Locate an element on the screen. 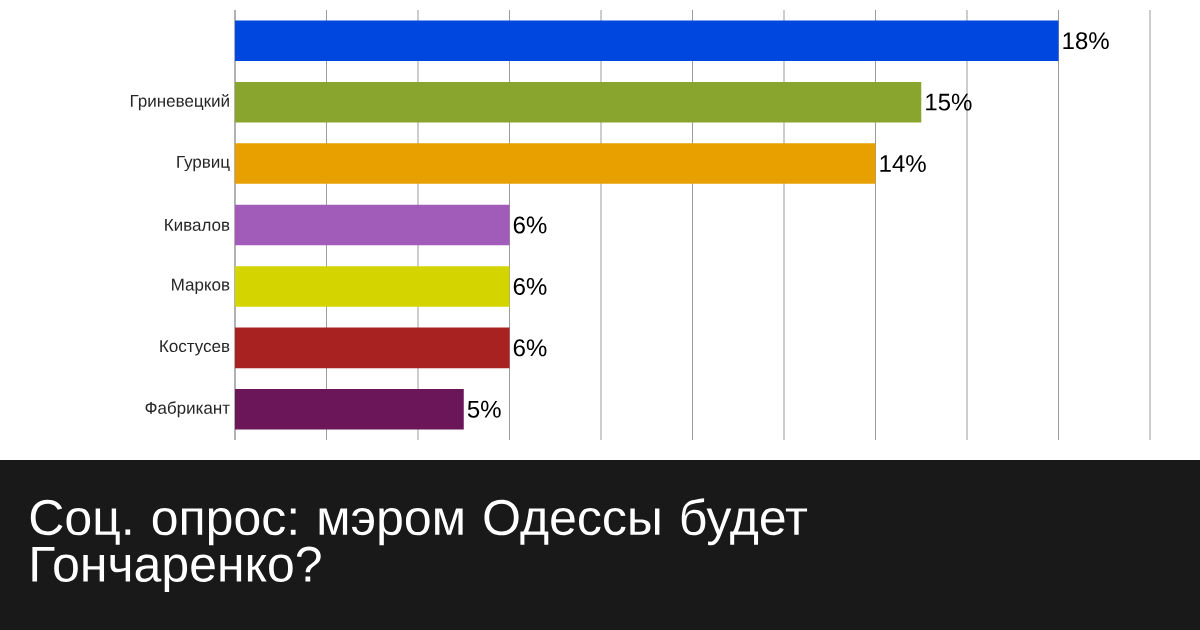 The image size is (1200, 630). y-tick-label: Костусев is located at coordinates (195, 348).